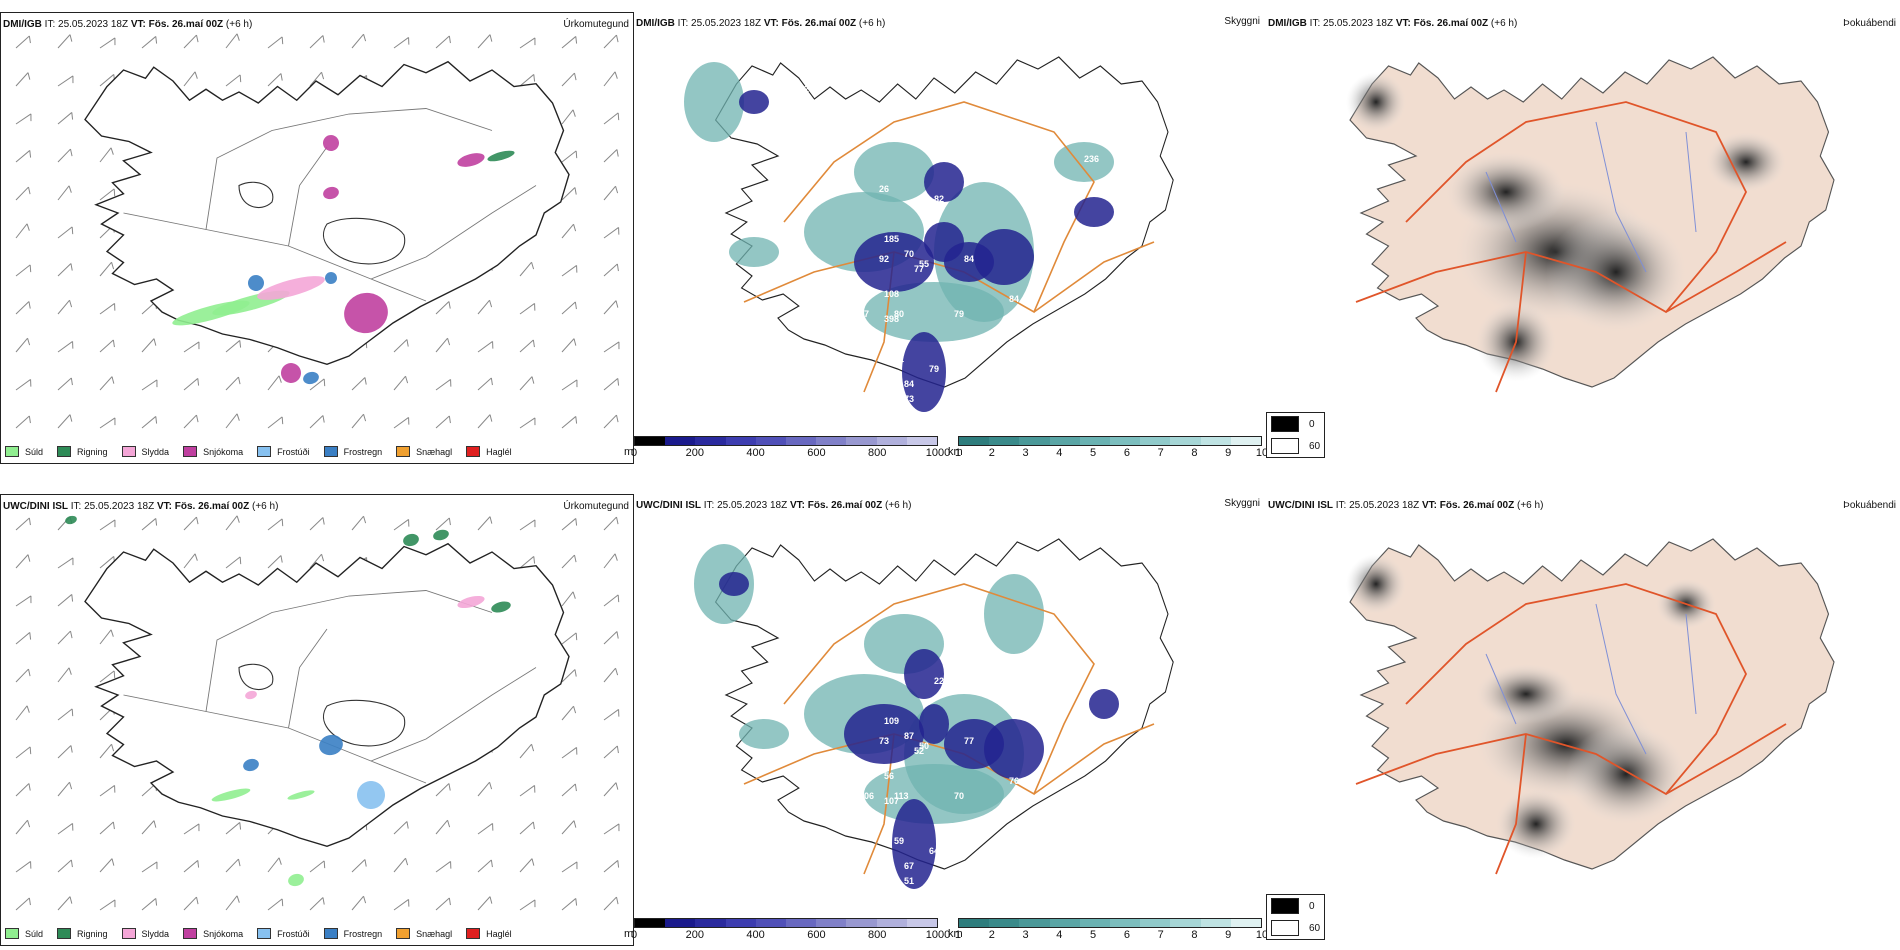 This screenshot has width=1900, height=950. I want to click on colorbar-tick: 200, so click(694, 935).